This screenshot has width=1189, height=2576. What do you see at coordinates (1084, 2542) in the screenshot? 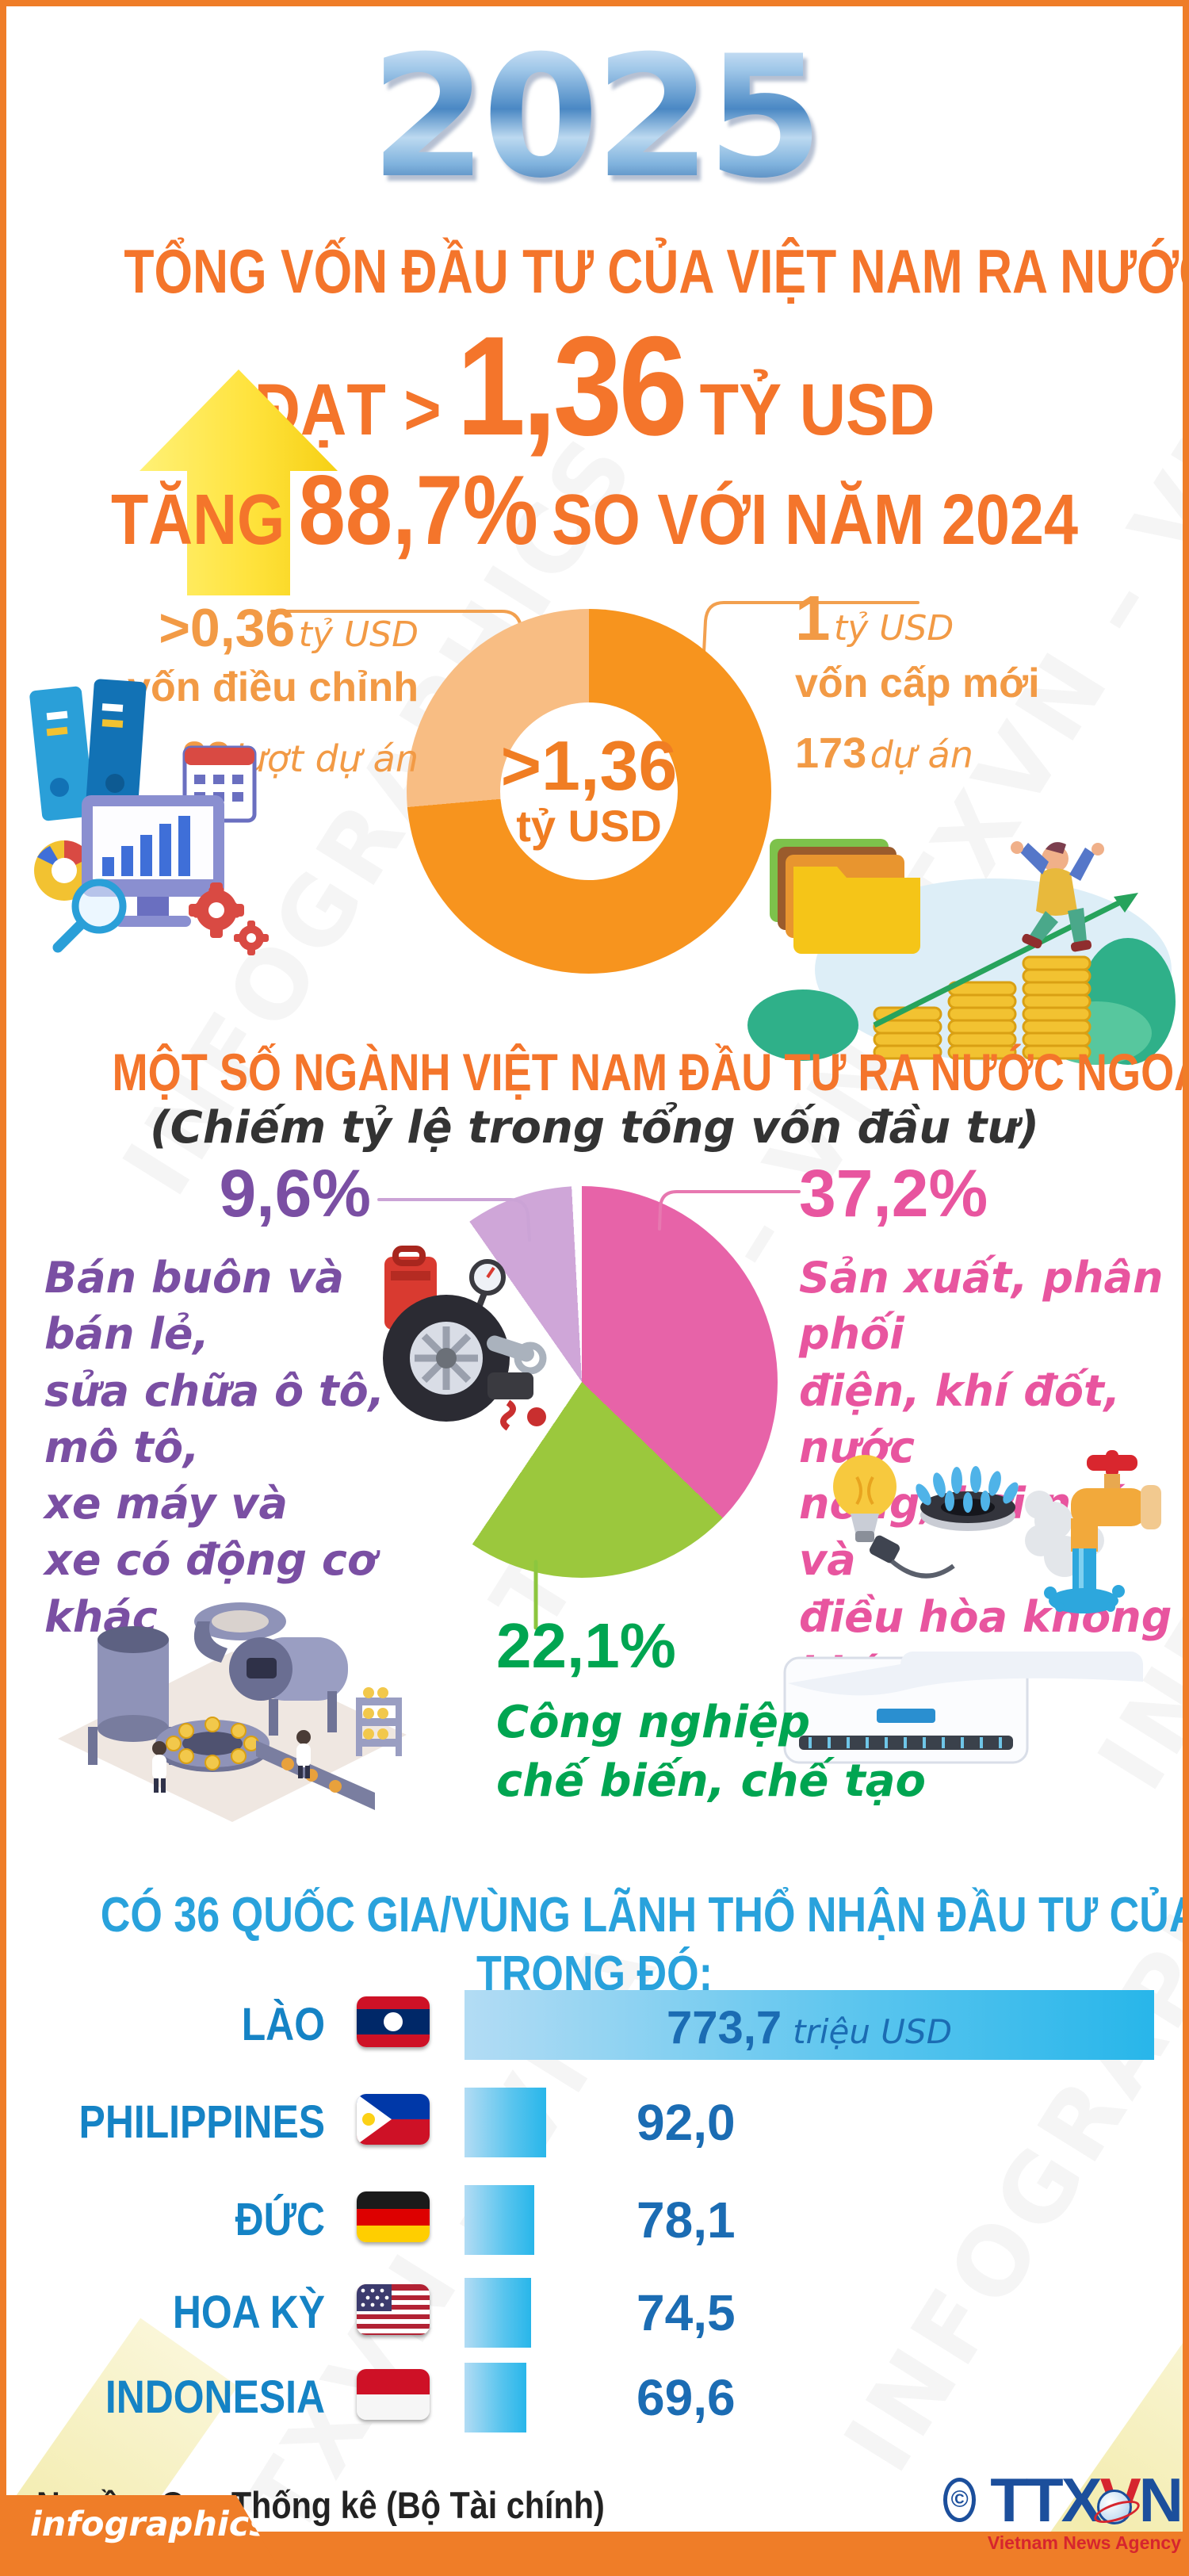
I see `ttxvn-subtitle: Vietnam News Agency` at bounding box center [1084, 2542].